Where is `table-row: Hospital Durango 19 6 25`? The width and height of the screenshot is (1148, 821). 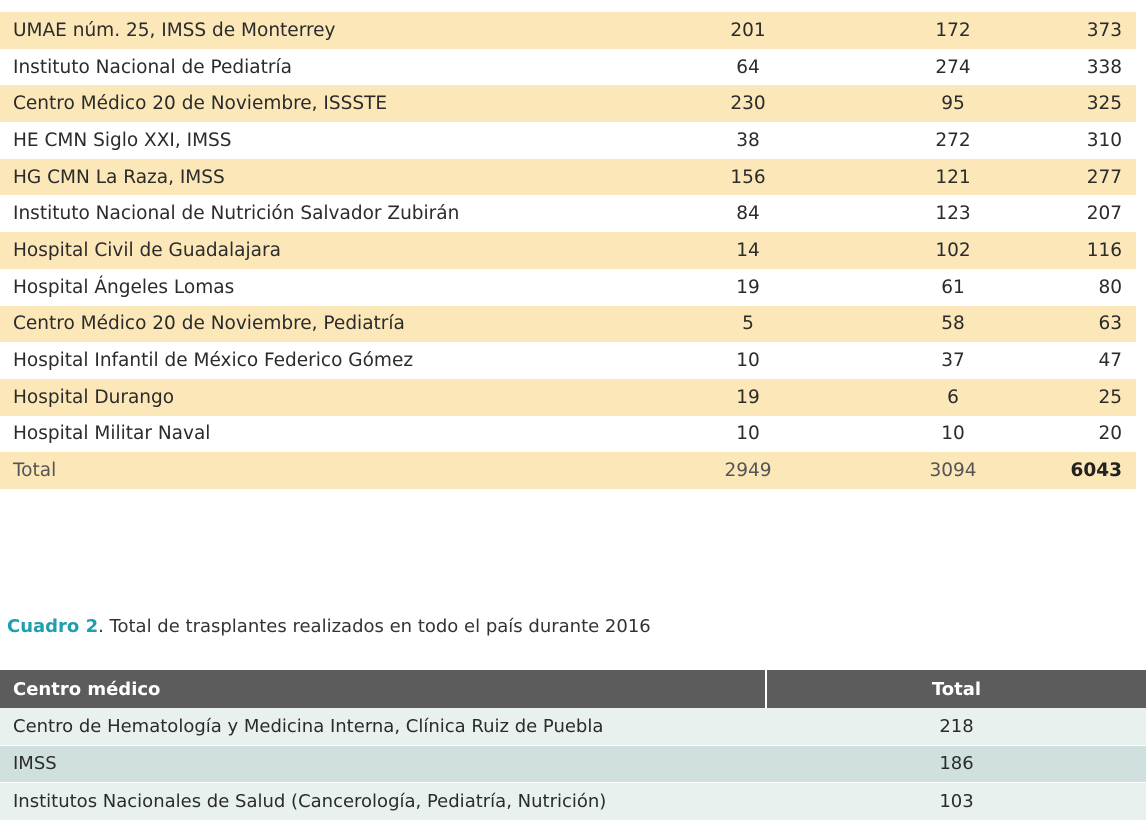
table-row: Hospital Durango 19 6 25 is located at coordinates (568, 397).